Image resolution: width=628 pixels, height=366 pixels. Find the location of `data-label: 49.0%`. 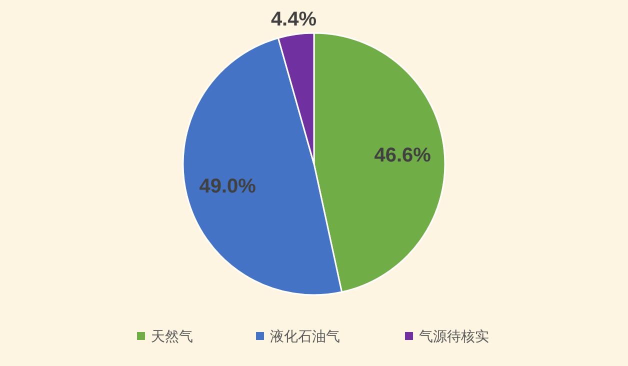

data-label: 49.0% is located at coordinates (227, 187).